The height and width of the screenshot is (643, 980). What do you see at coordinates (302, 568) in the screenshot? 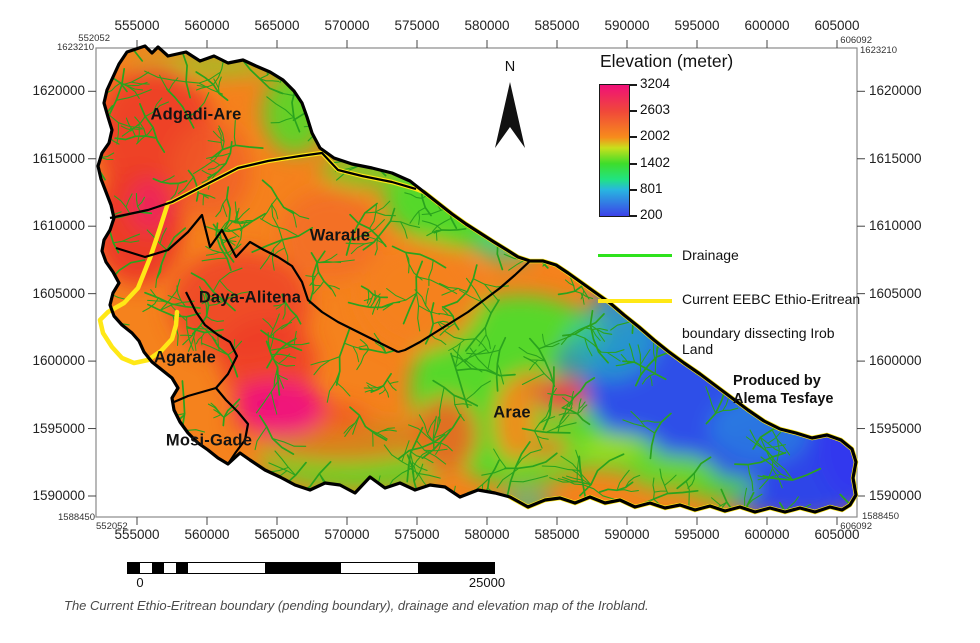
I see `scale-bar-segment` at bounding box center [302, 568].